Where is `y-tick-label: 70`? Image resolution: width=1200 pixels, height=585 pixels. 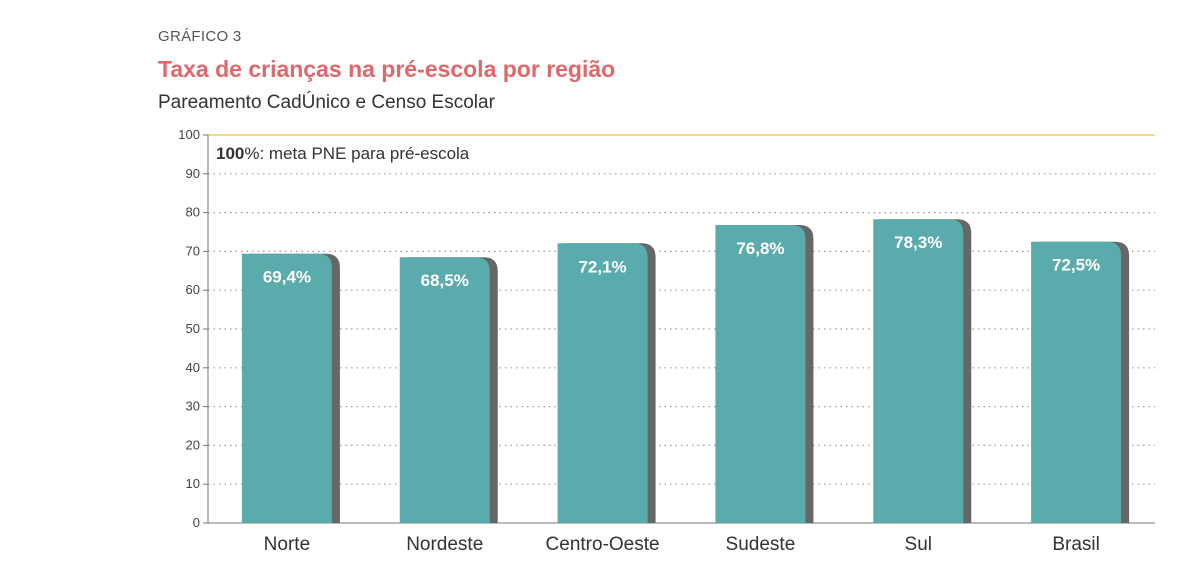 y-tick-label: 70 is located at coordinates (193, 250).